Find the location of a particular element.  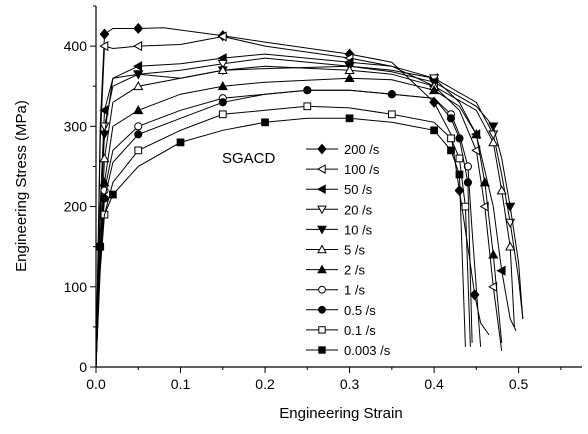

x-tick-label: 0.4 is located at coordinates (434, 384).